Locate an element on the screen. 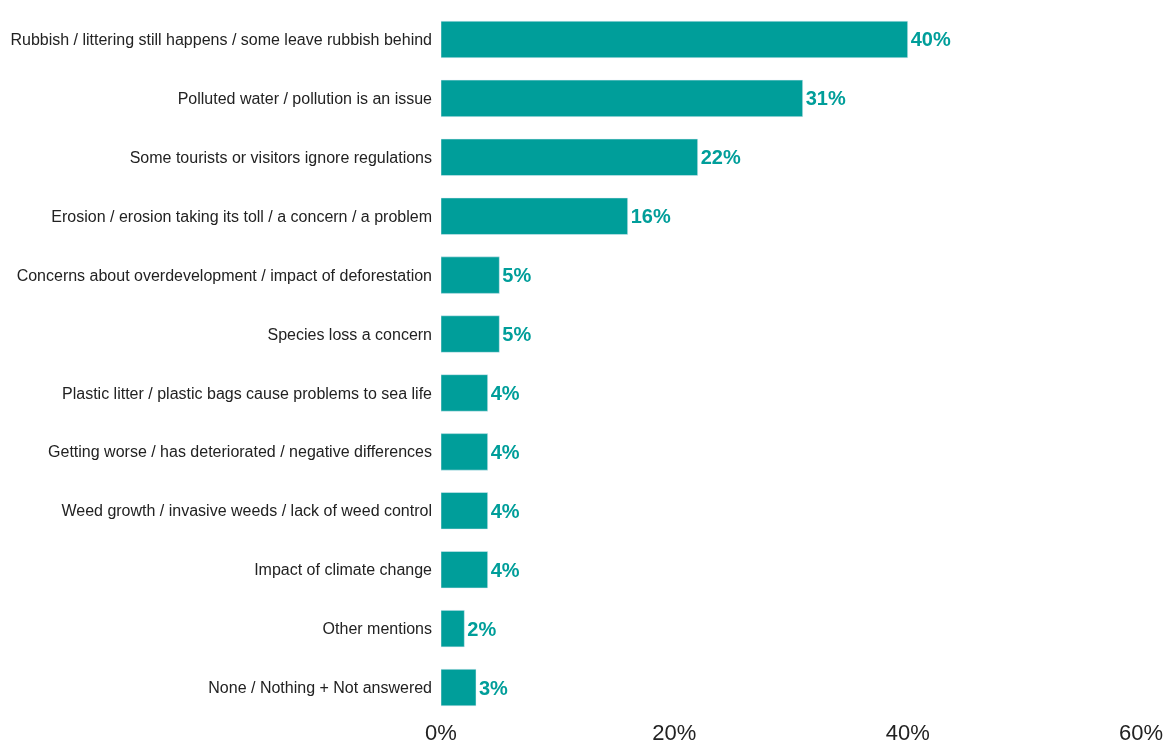 This screenshot has height=755, width=1173. data-label: 2% is located at coordinates (482, 628).